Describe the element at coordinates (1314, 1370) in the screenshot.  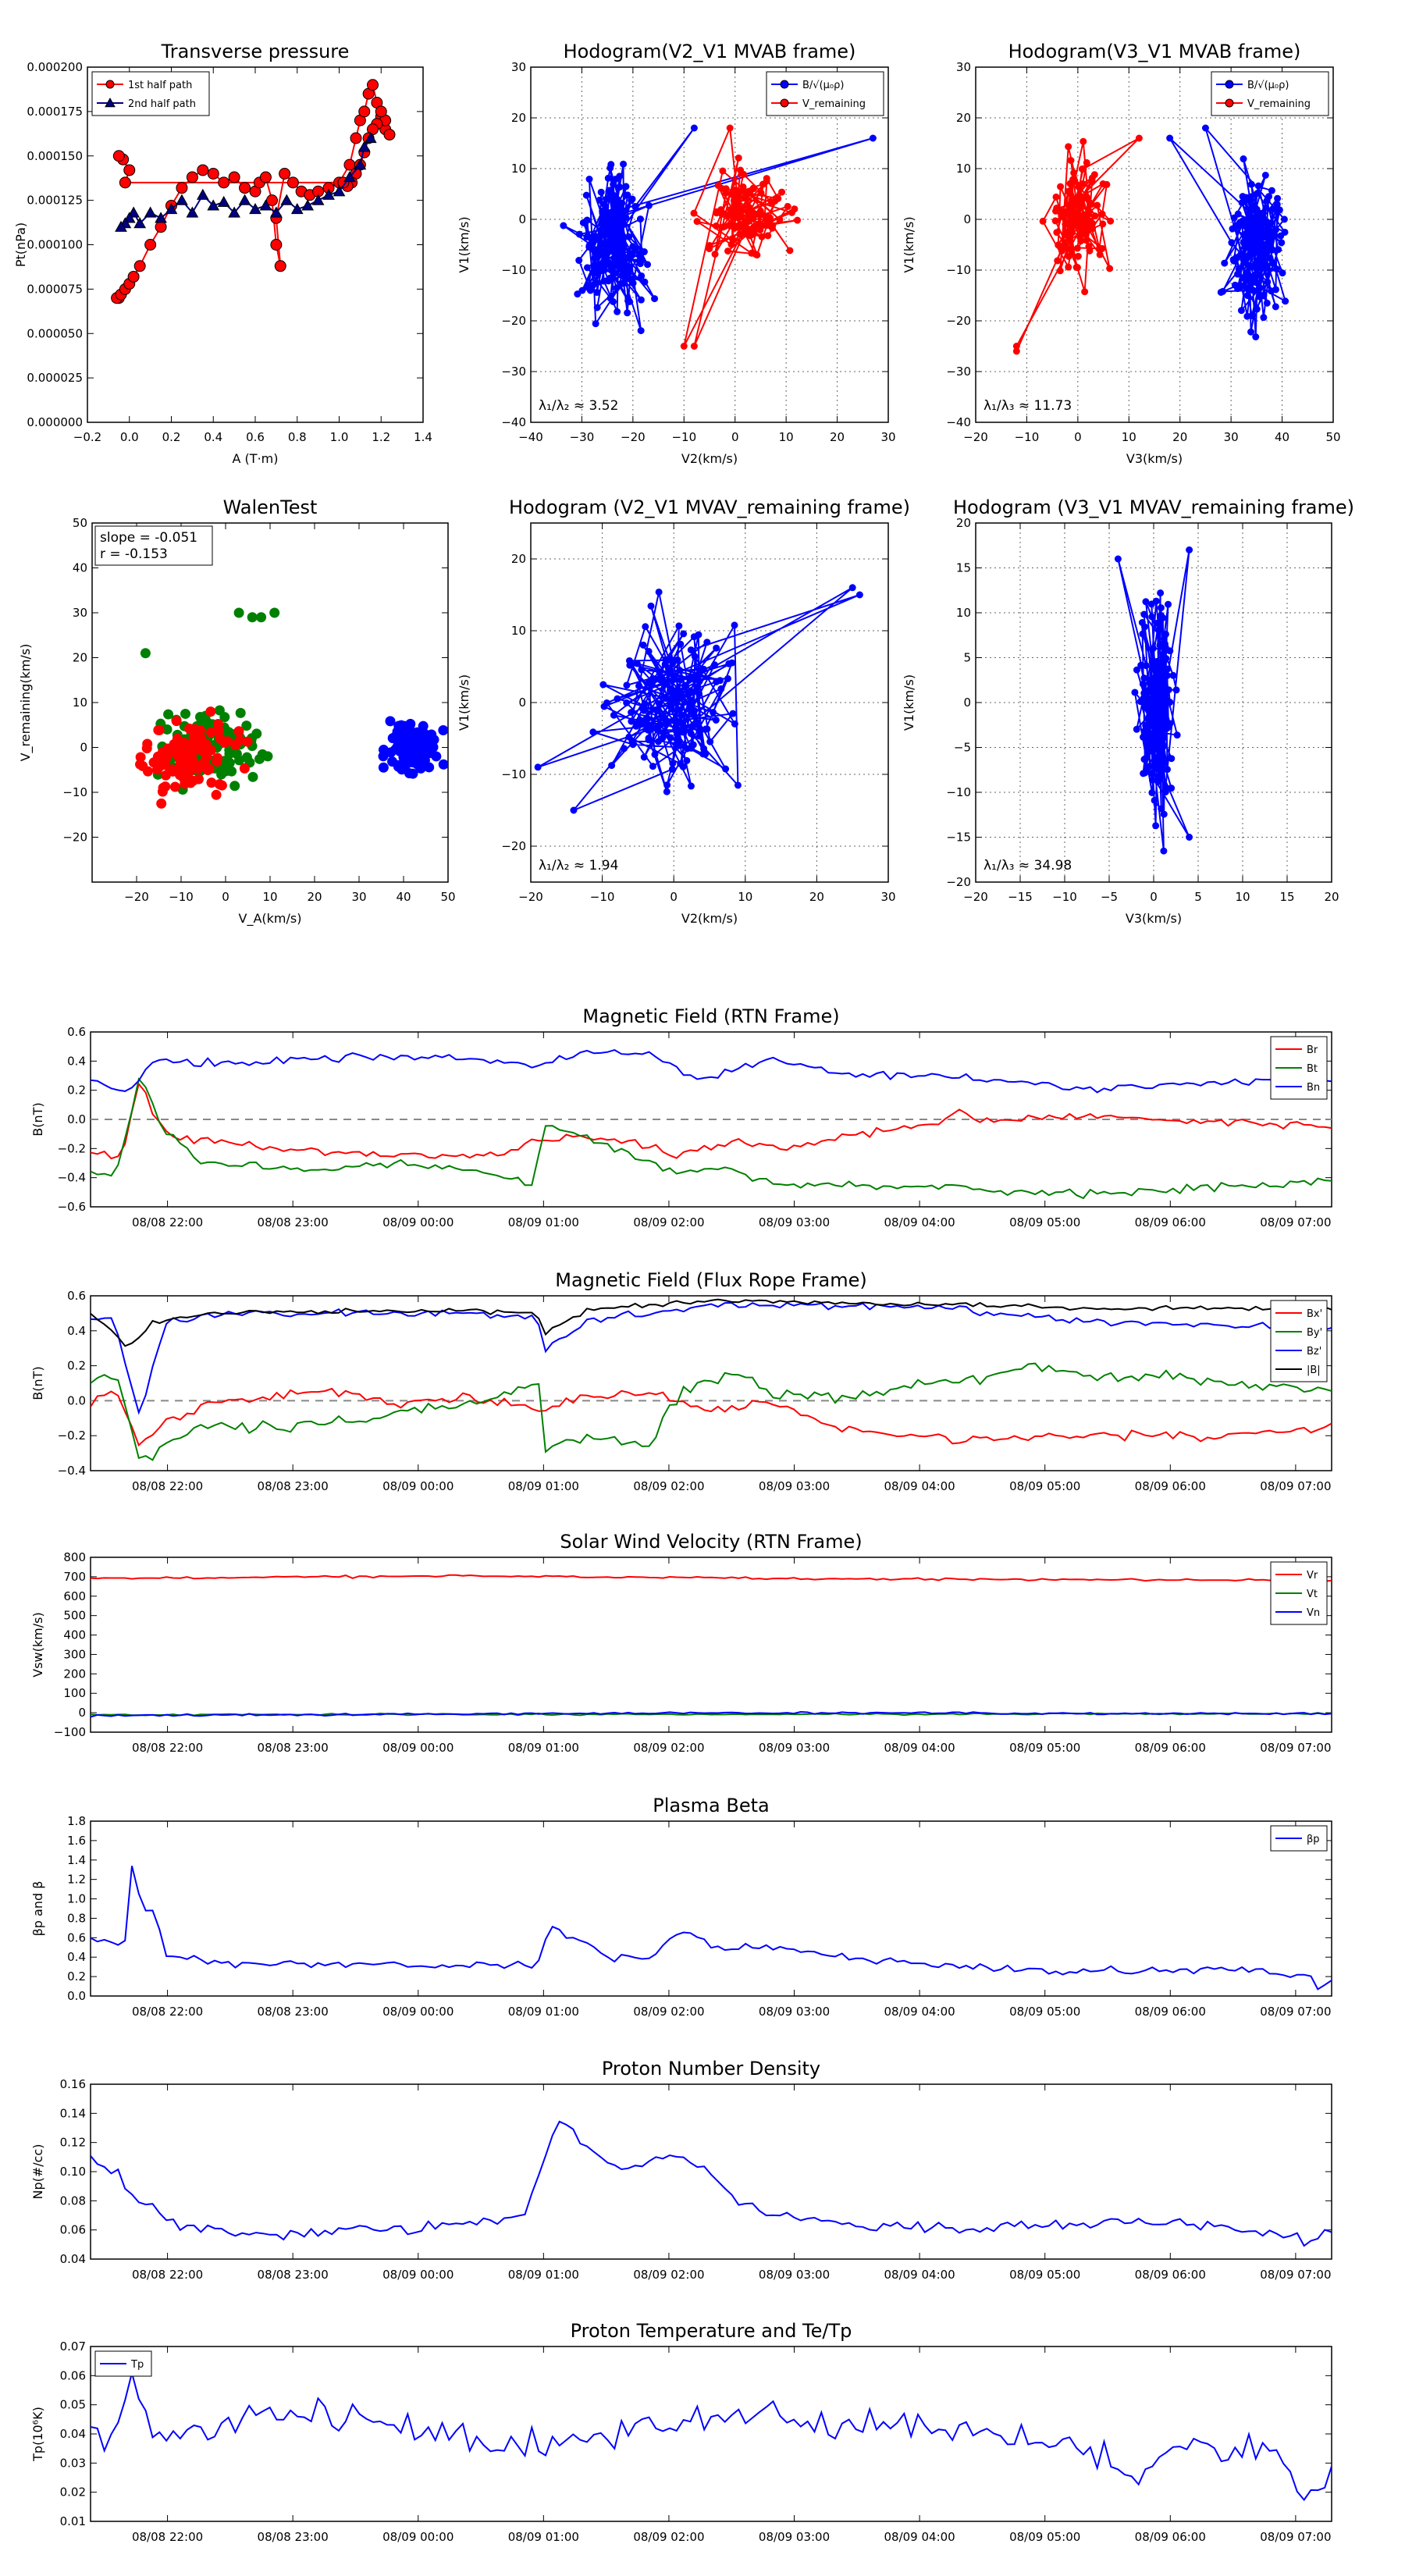
I see `legend-label: |B|` at that location.